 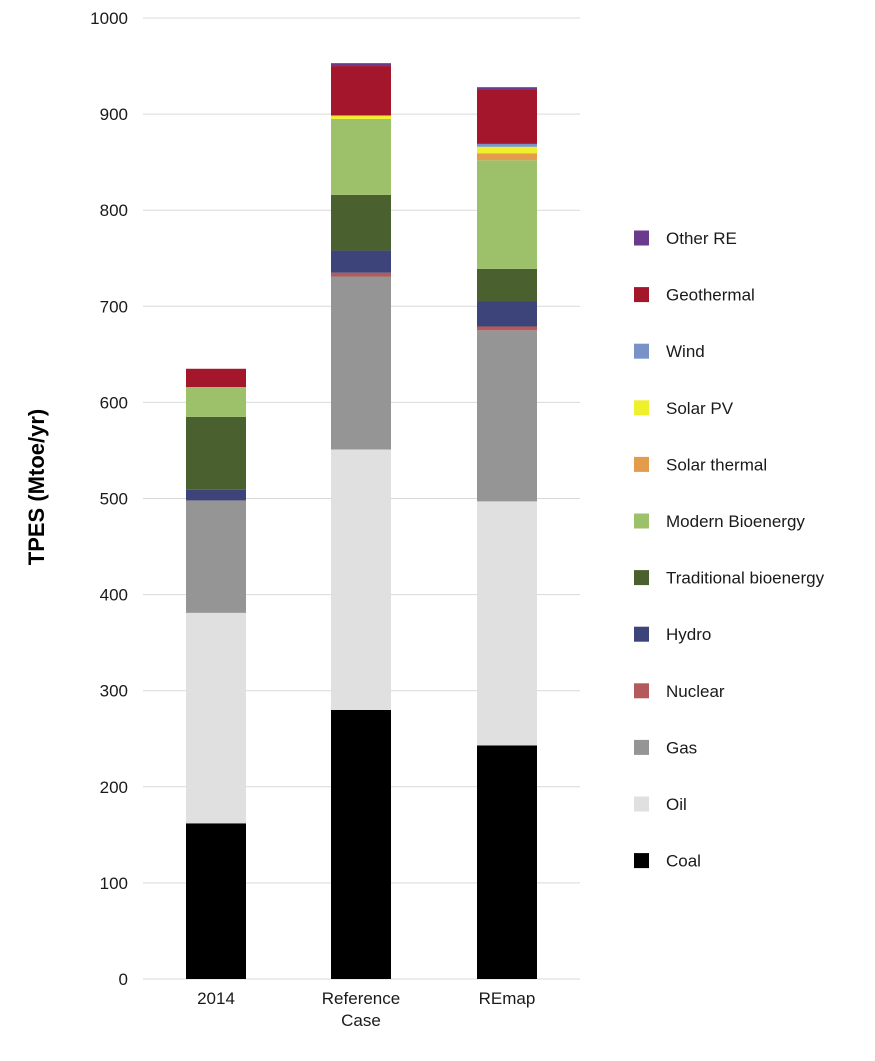 What do you see at coordinates (114, 210) in the screenshot?
I see `y-tick-label: 800` at bounding box center [114, 210].